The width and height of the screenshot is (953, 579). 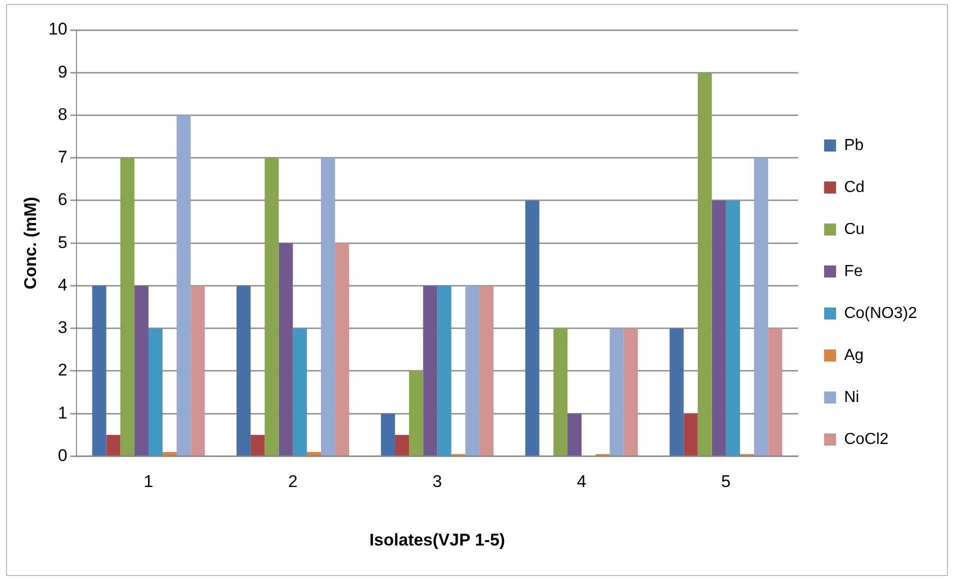 I want to click on x-tick-label: 3, so click(x=437, y=482).